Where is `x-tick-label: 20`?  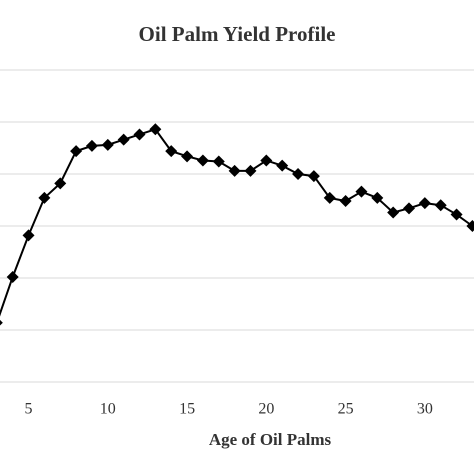
x-tick-label: 20 is located at coordinates (266, 409).